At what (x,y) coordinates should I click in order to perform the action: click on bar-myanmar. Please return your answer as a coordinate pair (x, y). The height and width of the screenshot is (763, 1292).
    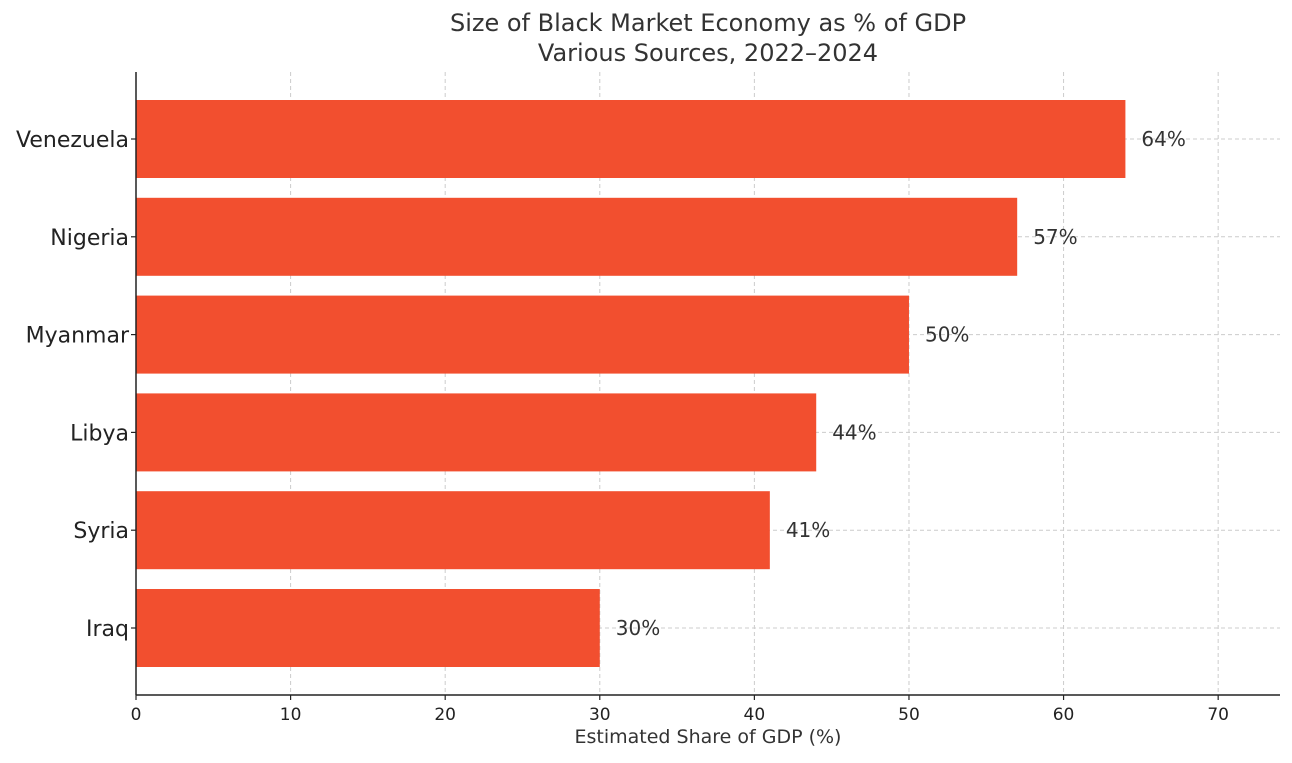
    Looking at the image, I should click on (522, 334).